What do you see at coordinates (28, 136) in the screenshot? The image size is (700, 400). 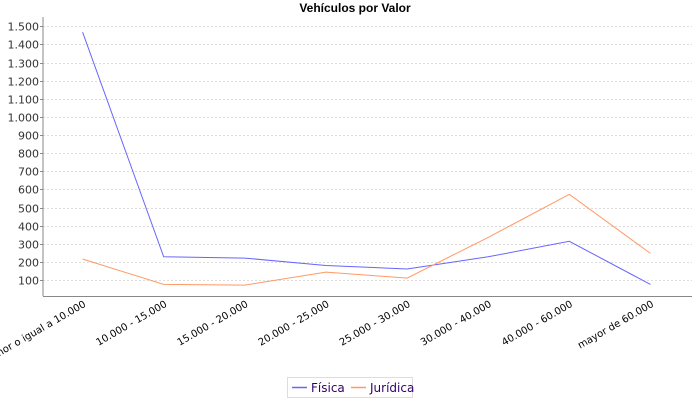 I see `y-tick-label: 900` at bounding box center [28, 136].